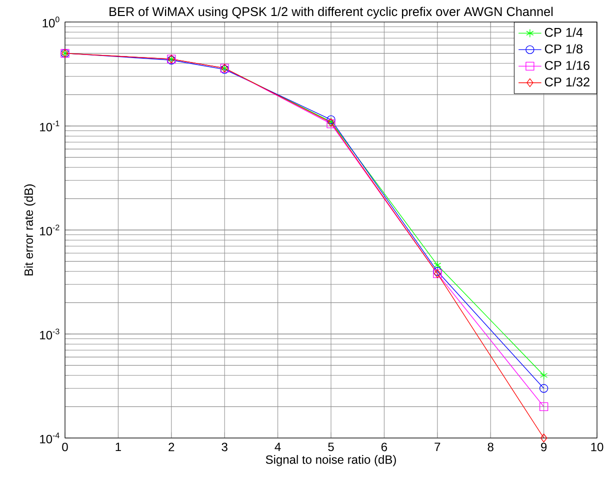 This screenshot has width=606, height=497. What do you see at coordinates (277, 446) in the screenshot?
I see `x-tick-label: 4` at bounding box center [277, 446].